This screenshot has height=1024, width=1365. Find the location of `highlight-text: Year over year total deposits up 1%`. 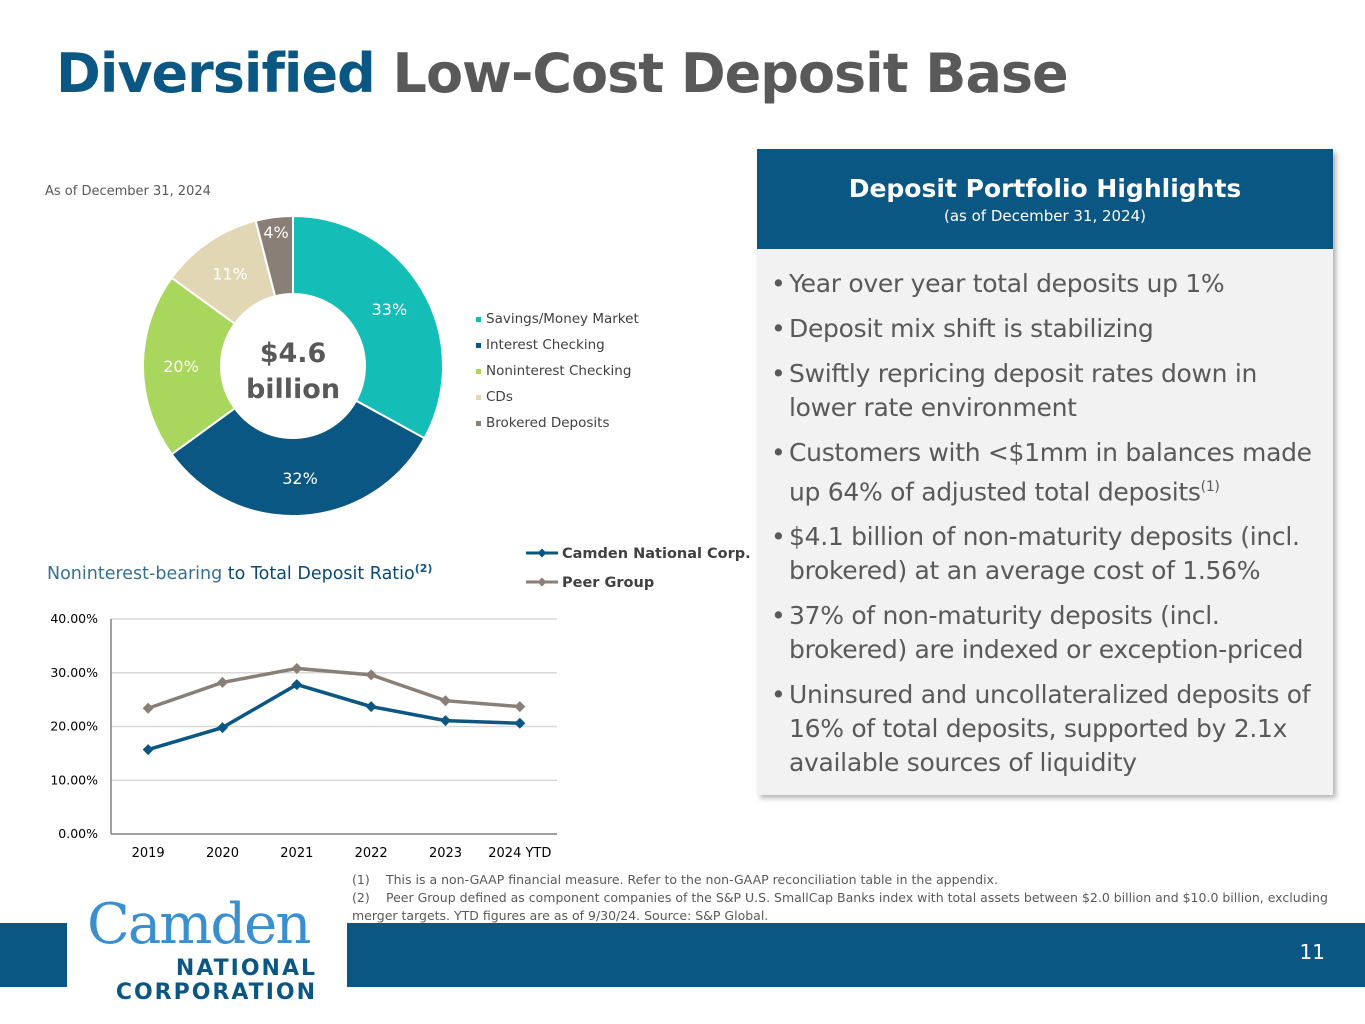

highlight-text: Year over year total deposits up 1% is located at coordinates (1007, 283).